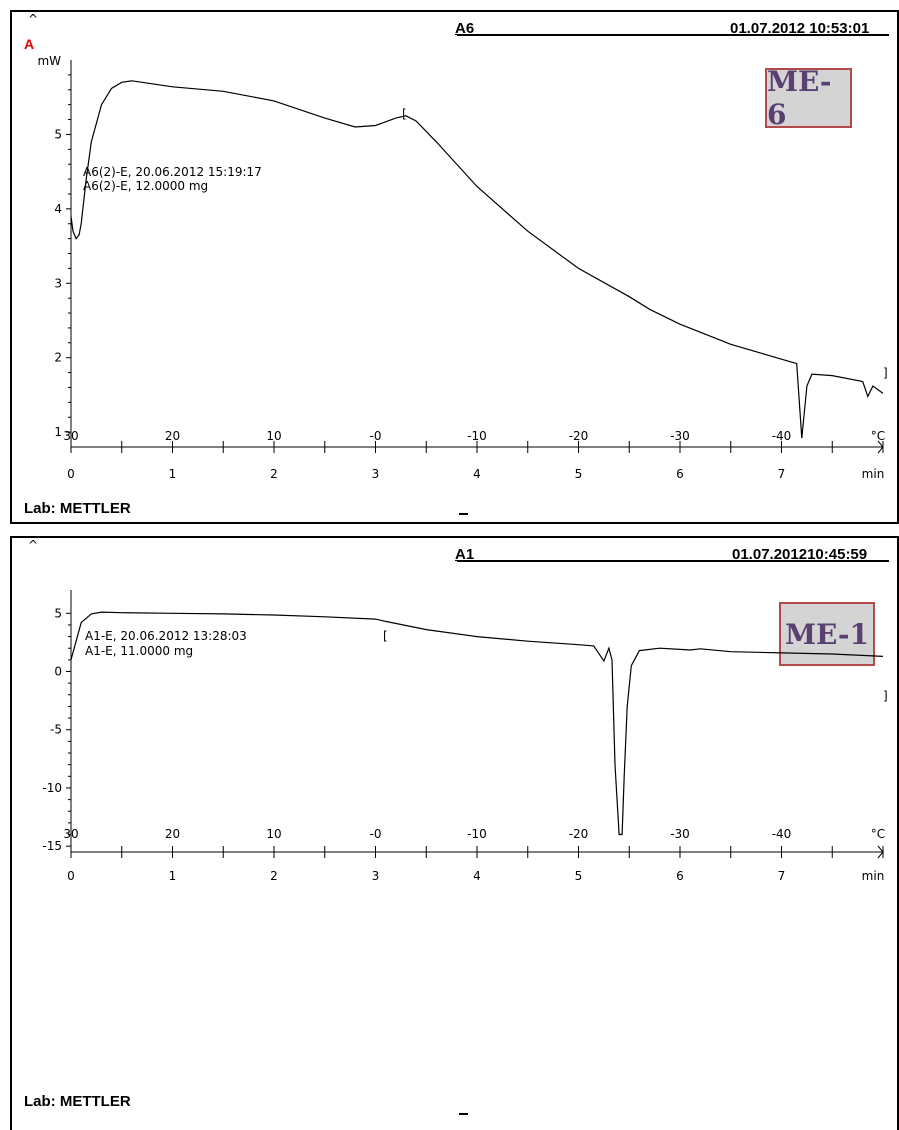 Image resolution: width=899 pixels, height=1130 pixels. Describe the element at coordinates (56, 730) in the screenshot. I see `y-tick-label: -5` at that location.